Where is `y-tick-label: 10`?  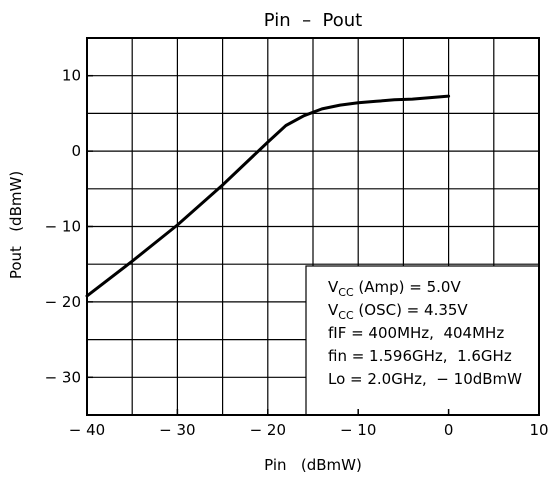 y-tick-label: 10 is located at coordinates (71, 76).